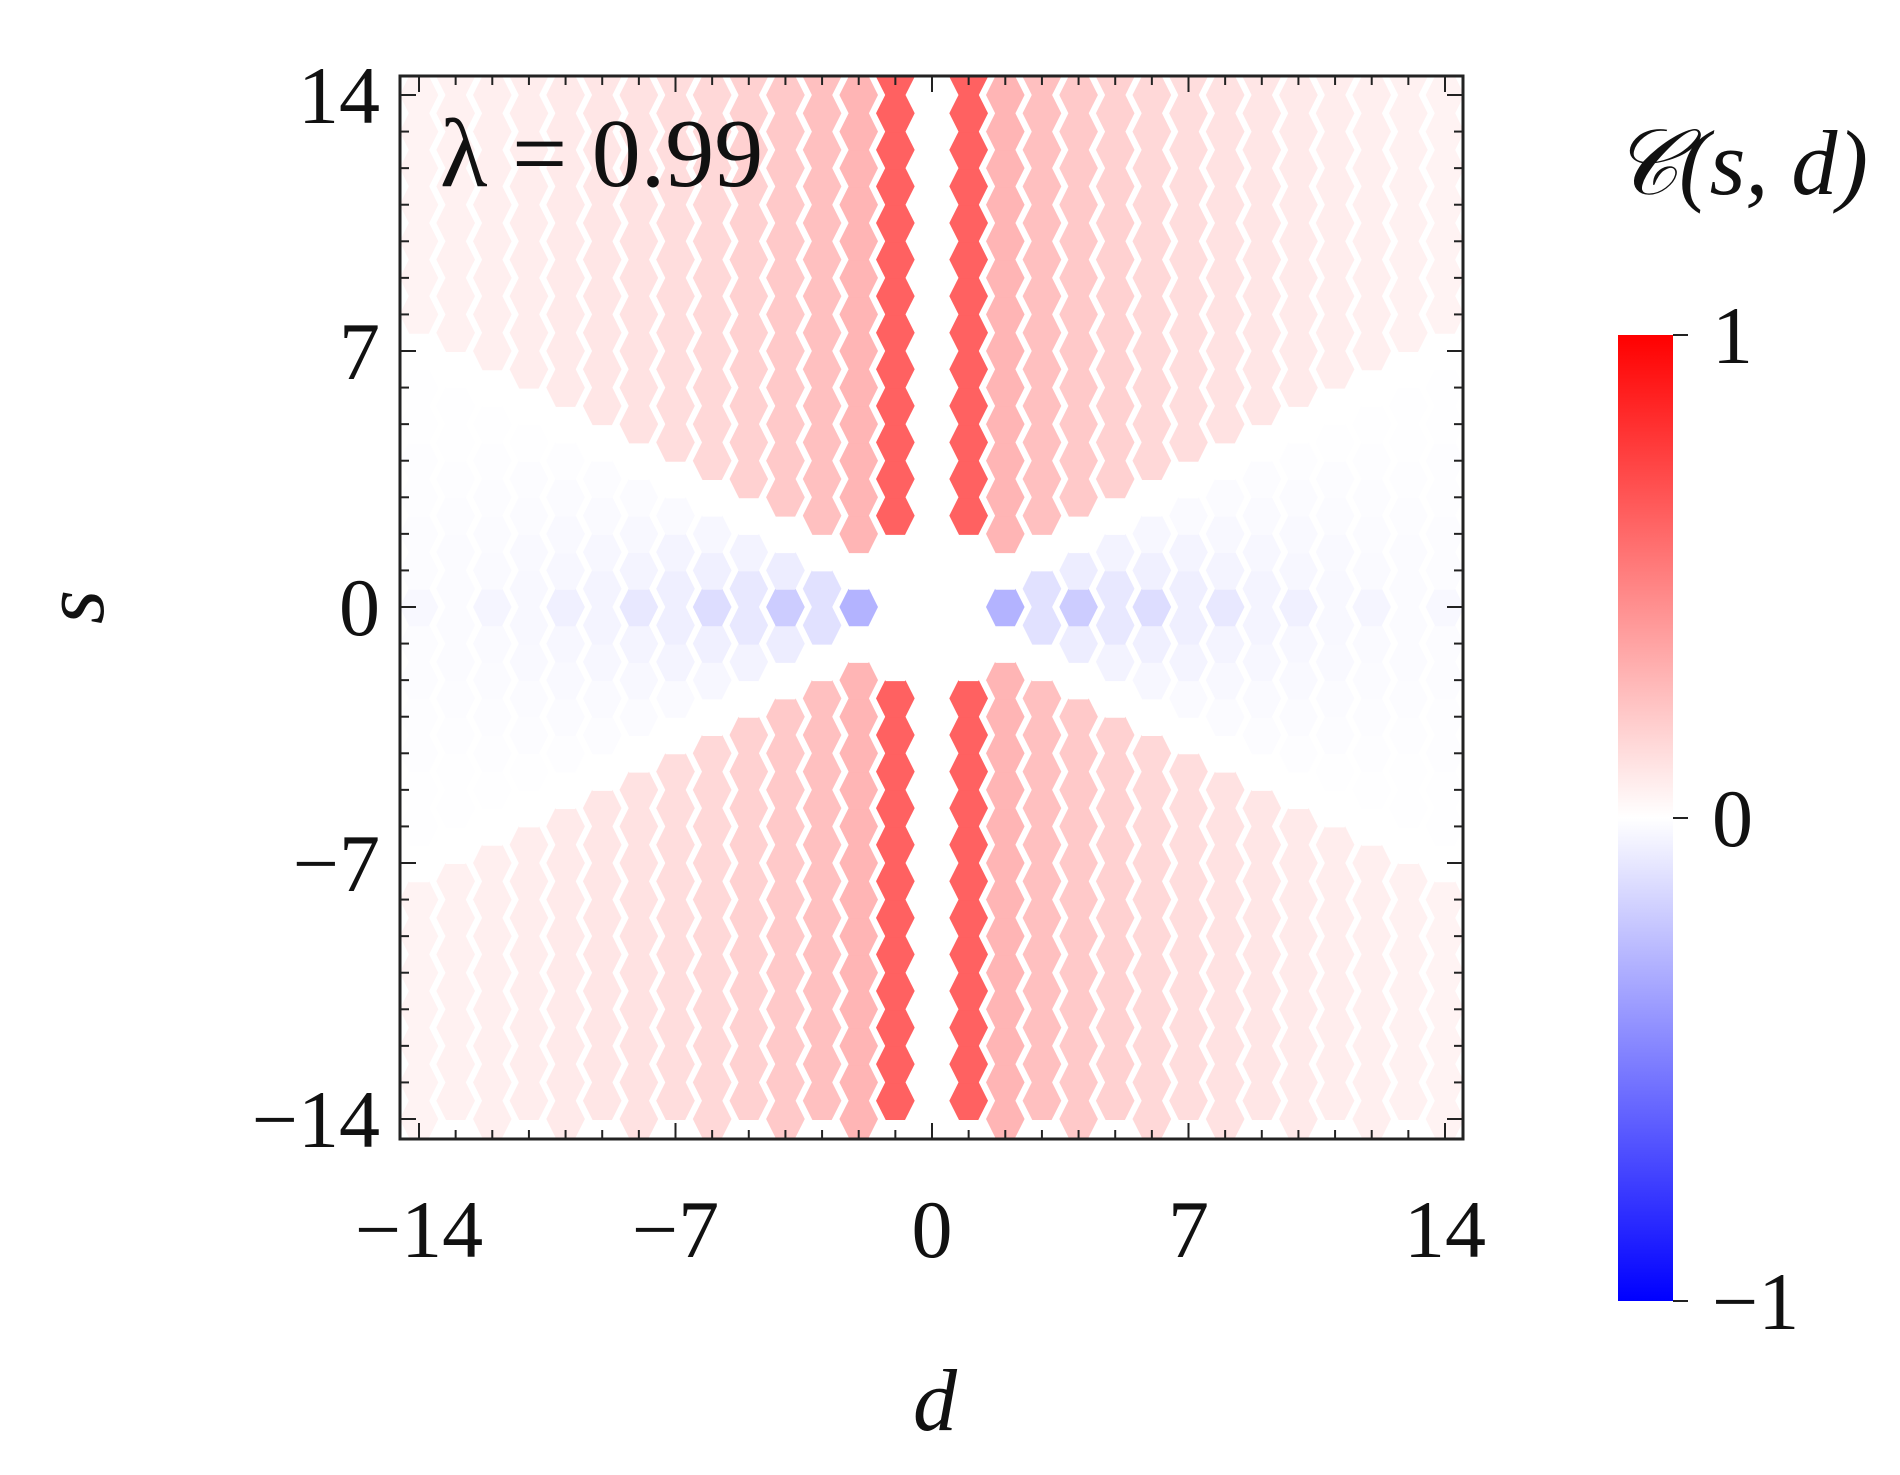  What do you see at coordinates (1732, 335) in the screenshot?
I see `colorbar-tick-label: 1` at bounding box center [1732, 335].